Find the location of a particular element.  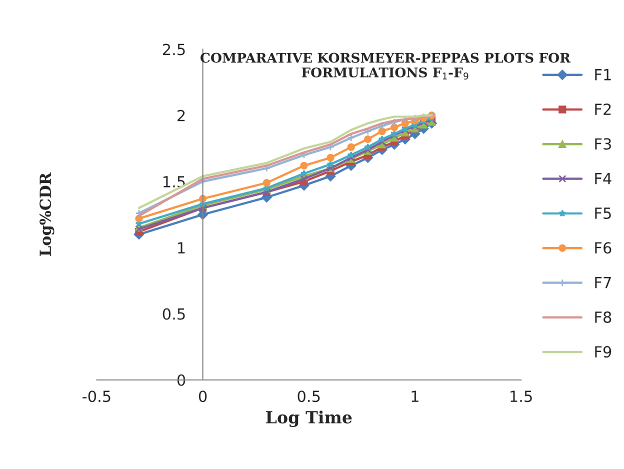

legend-label: F6 is located at coordinates (603, 248).